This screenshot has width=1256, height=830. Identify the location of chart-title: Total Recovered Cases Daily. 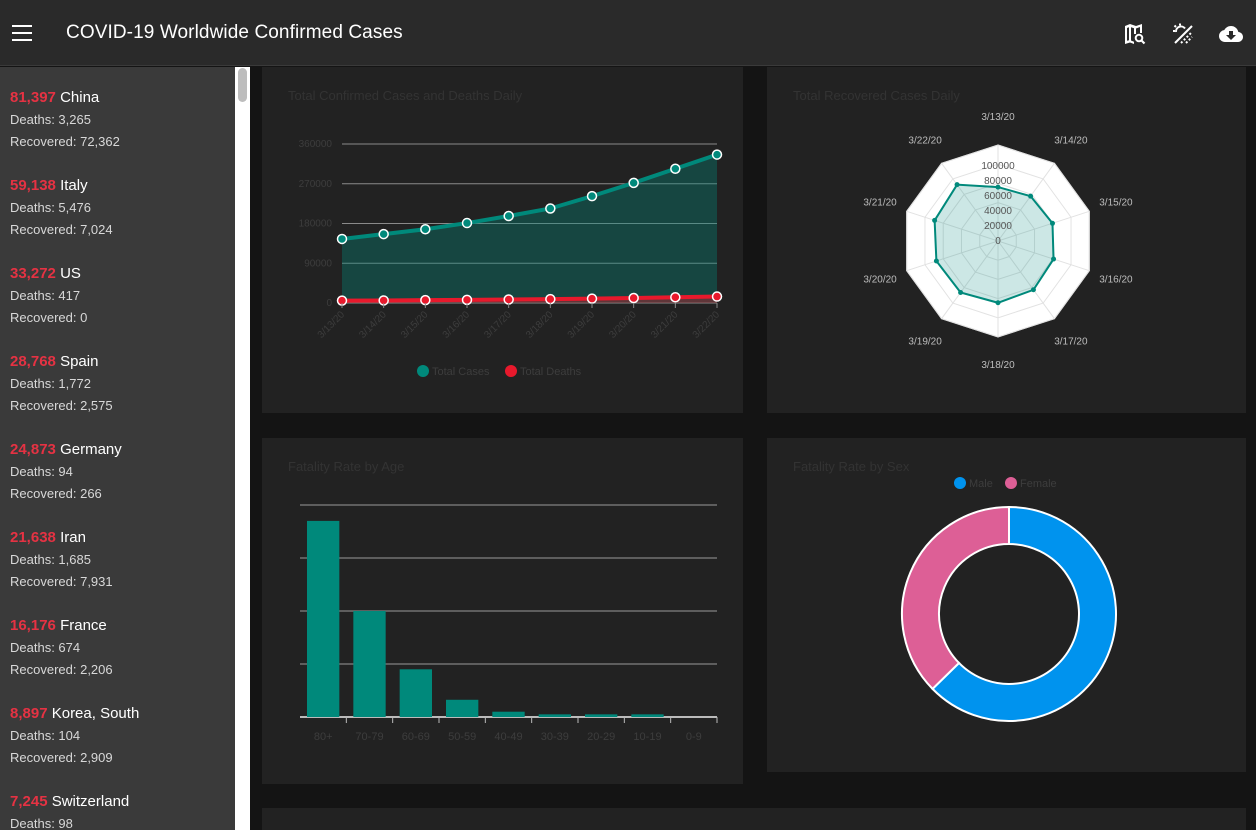
(876, 95).